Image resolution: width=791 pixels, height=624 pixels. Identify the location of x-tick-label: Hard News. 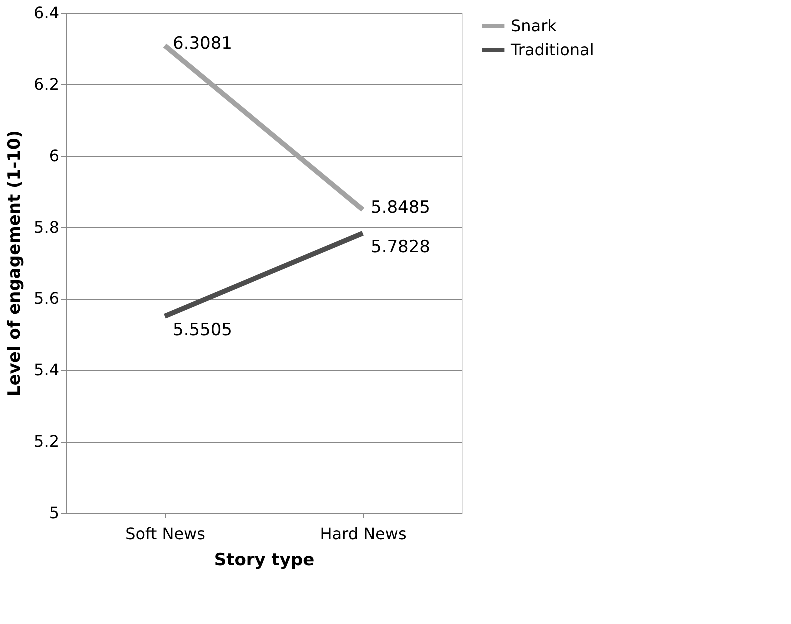
(363, 534).